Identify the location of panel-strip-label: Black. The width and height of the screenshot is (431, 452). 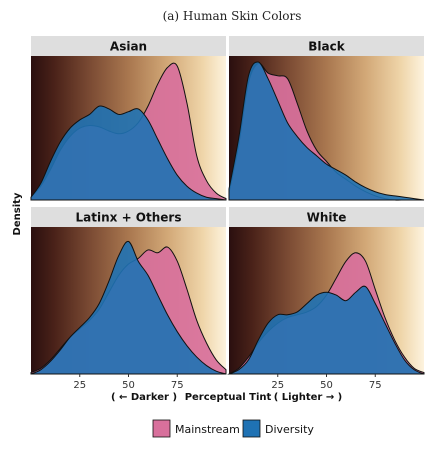
(326, 47).